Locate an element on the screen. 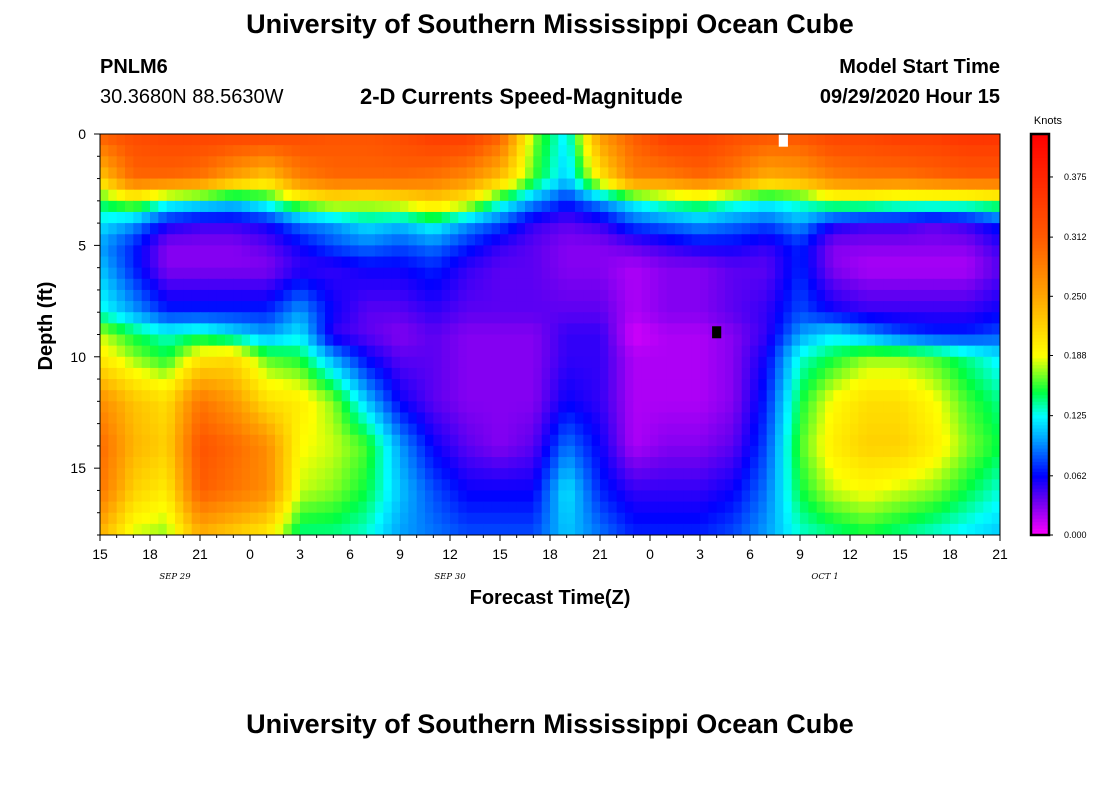 The height and width of the screenshot is (810, 1100). y-tick-label: 10 is located at coordinates (78, 357).